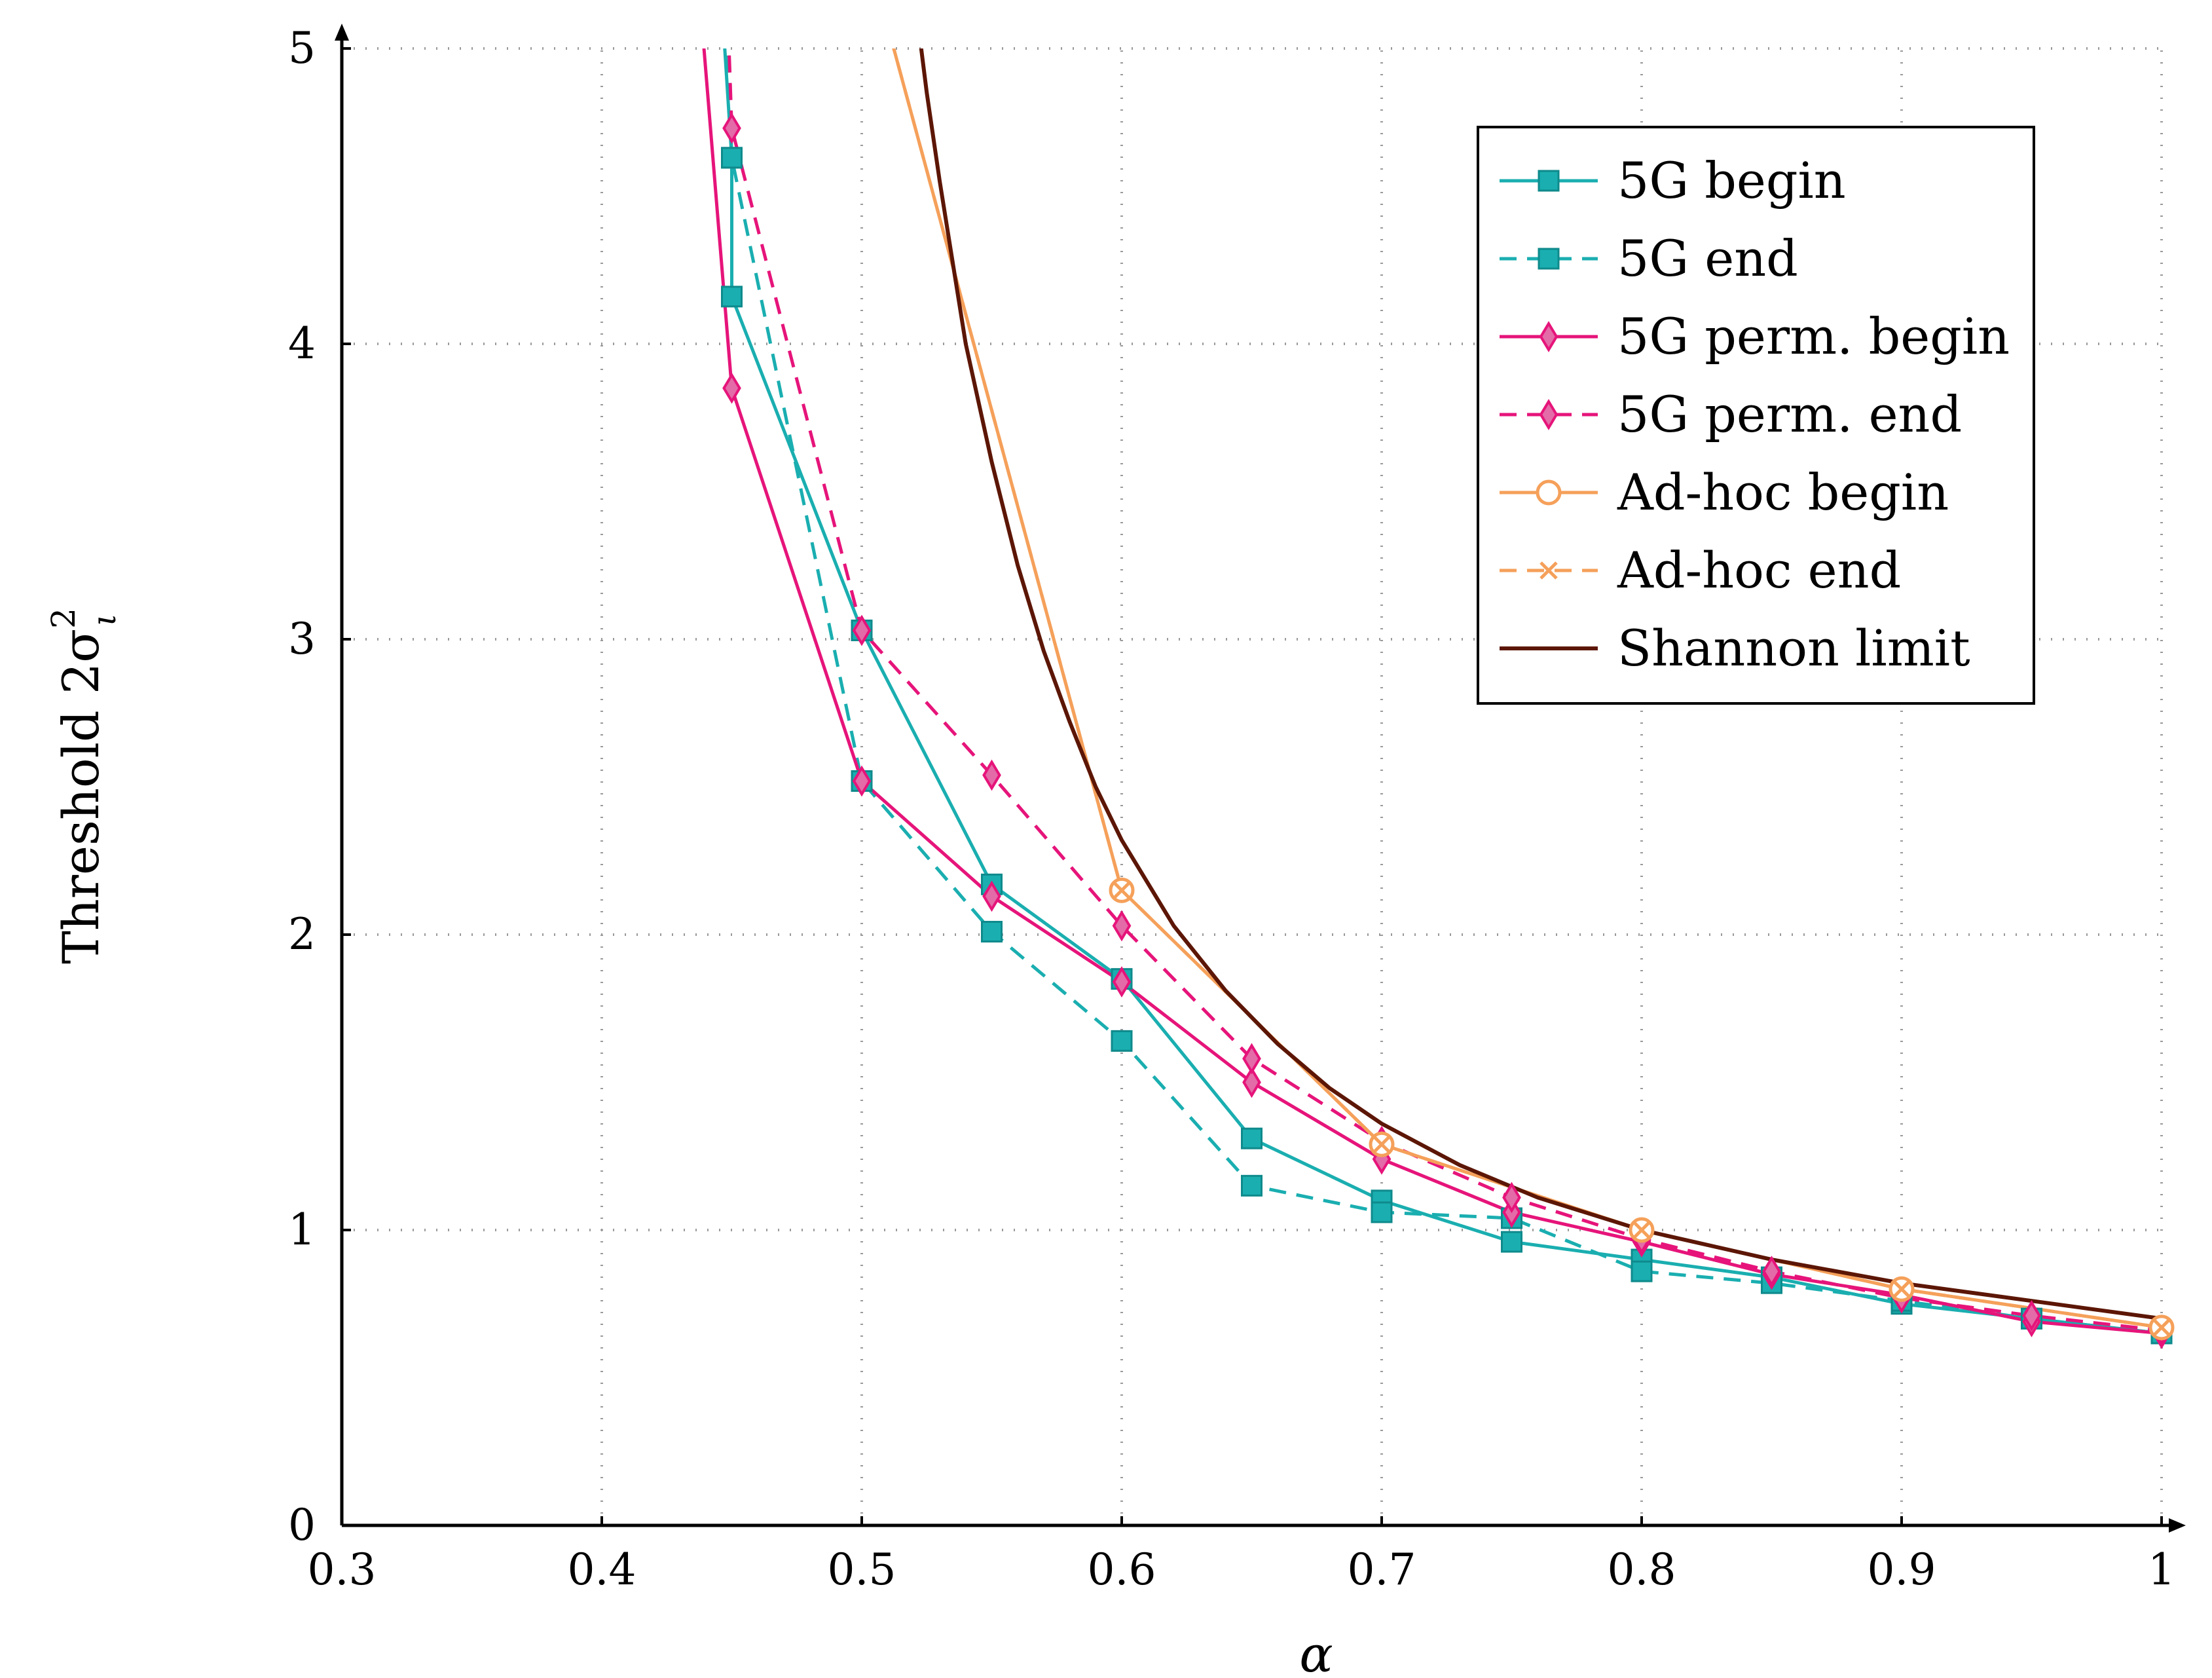 The width and height of the screenshot is (2212, 1678). What do you see at coordinates (1549, 181) in the screenshot?
I see `legend-marker-5g-begin` at bounding box center [1549, 181].